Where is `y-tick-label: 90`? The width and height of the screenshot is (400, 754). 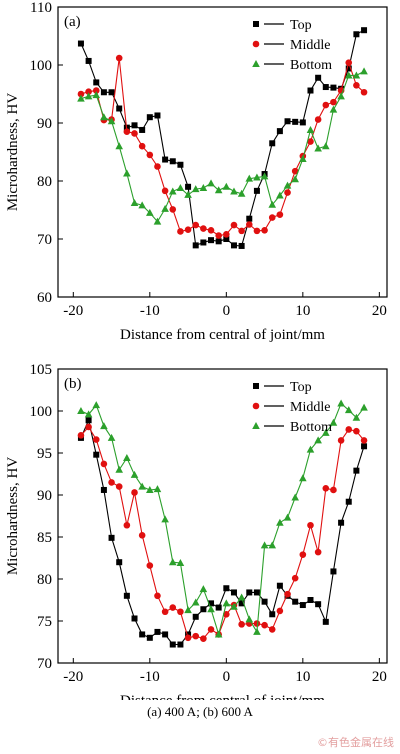 y-tick-label: 90 is located at coordinates (44, 496).